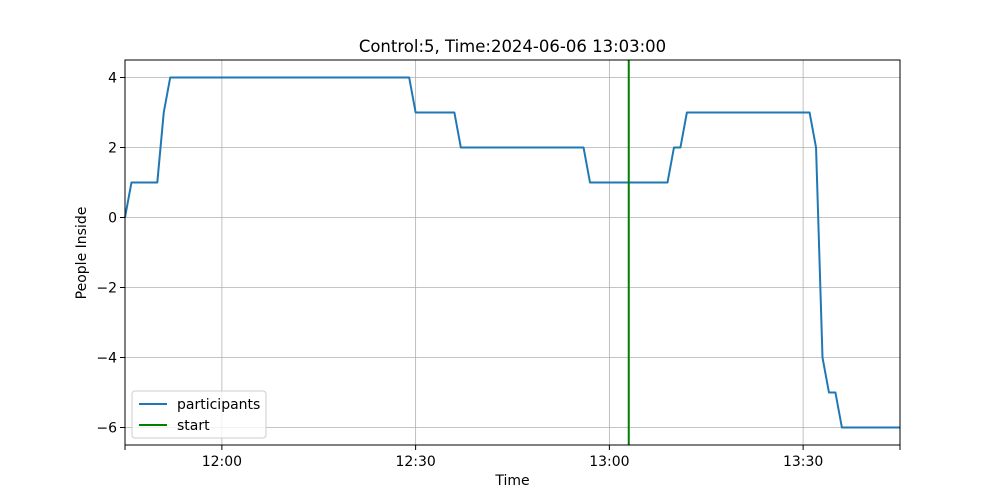 Image resolution: width=1000 pixels, height=500 pixels. I want to click on y-axis-title: People Inside, so click(82, 253).